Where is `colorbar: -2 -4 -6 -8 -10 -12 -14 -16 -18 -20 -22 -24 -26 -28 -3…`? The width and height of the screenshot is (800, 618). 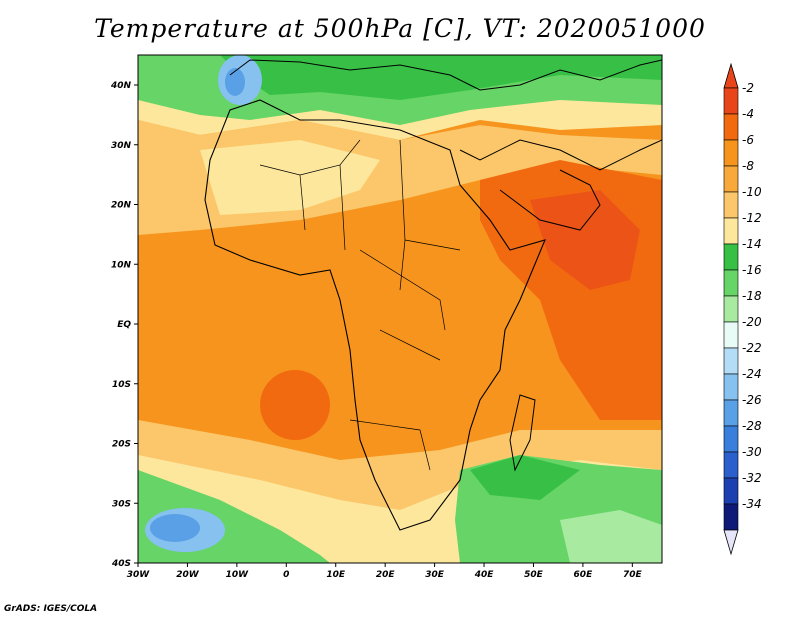 colorbar: -2 -4 -6 -8 -10 -12 -14 -16 -18 -20 -22 -24 -26 -28 -3… is located at coordinates (742, 309).